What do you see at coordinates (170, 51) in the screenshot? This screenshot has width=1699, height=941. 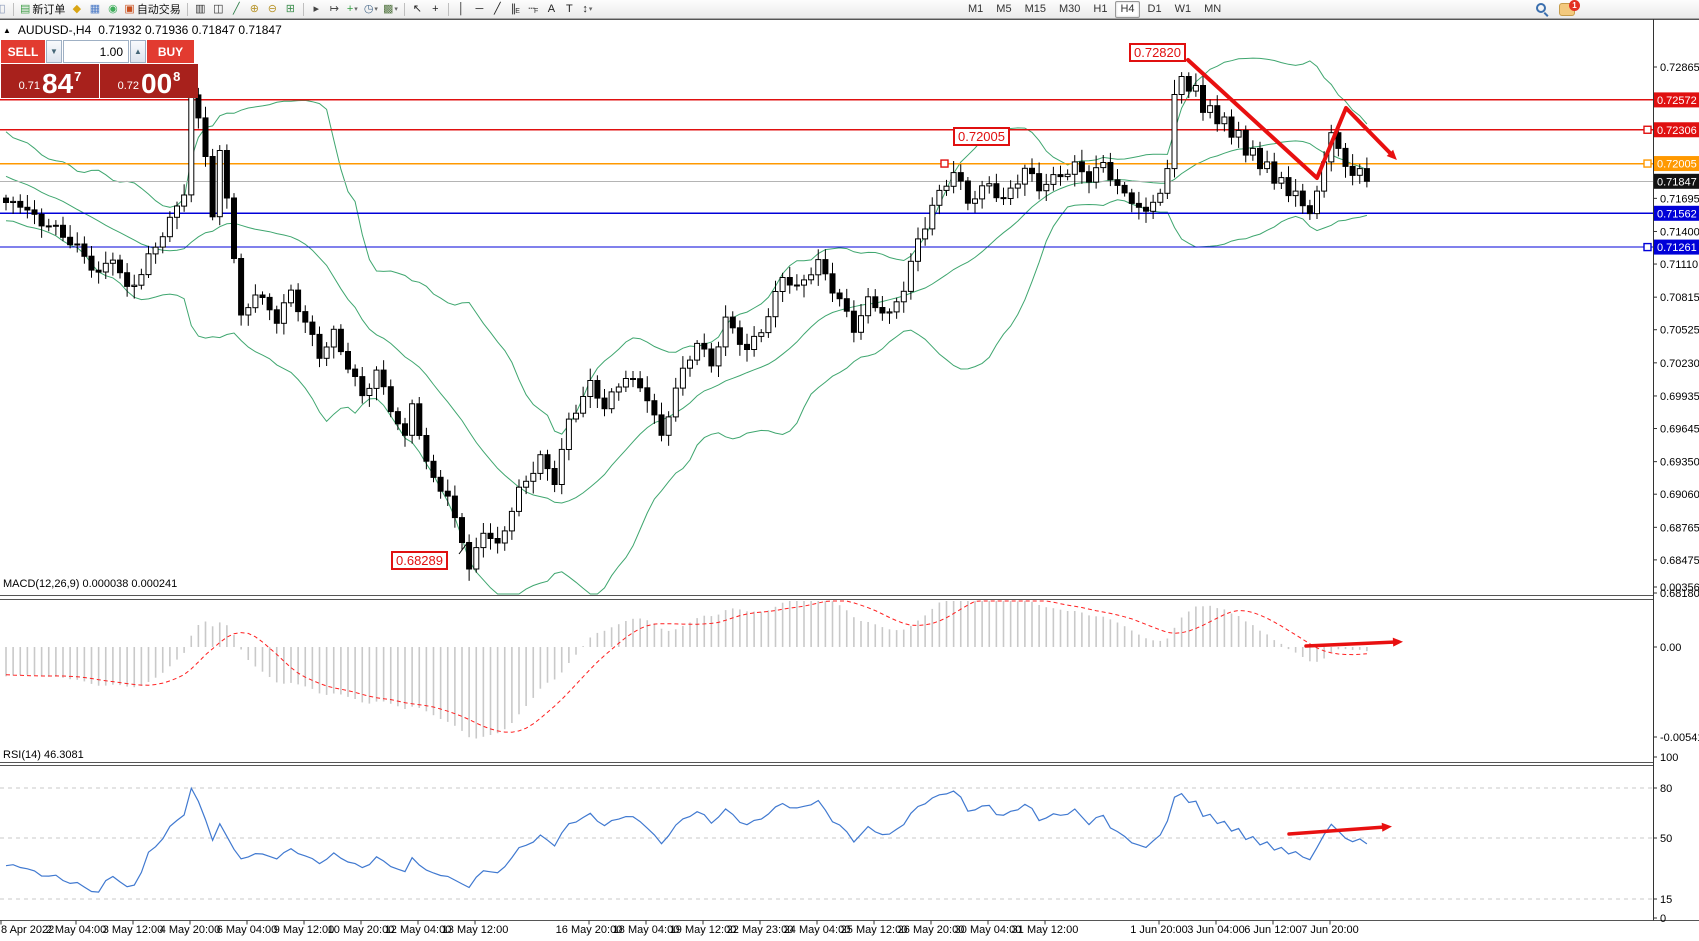 I see `buy-button: BUY` at bounding box center [170, 51].